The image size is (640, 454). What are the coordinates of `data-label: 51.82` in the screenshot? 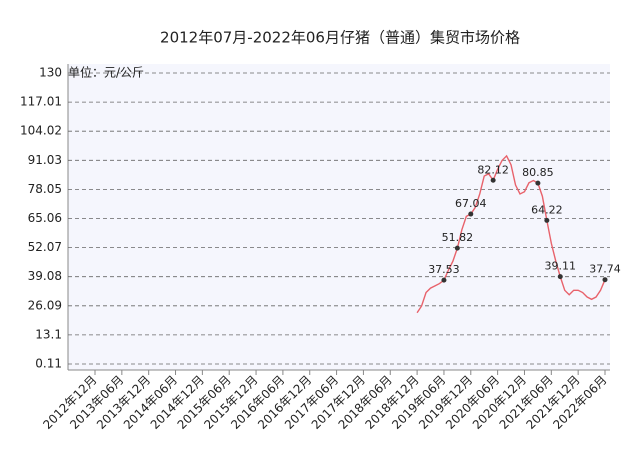 It's located at (458, 237).